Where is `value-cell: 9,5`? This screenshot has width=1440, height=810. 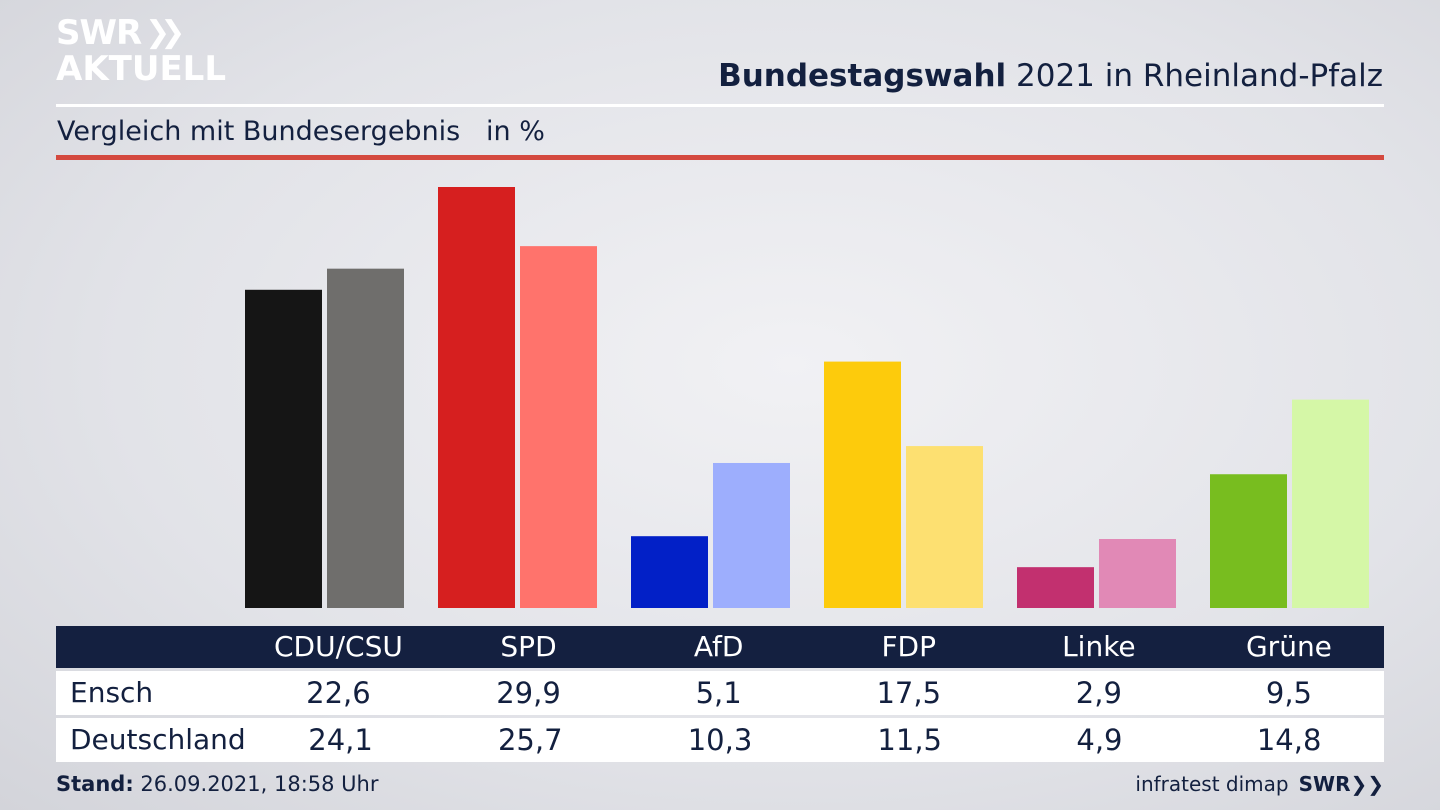
value-cell: 9,5 is located at coordinates (1289, 693).